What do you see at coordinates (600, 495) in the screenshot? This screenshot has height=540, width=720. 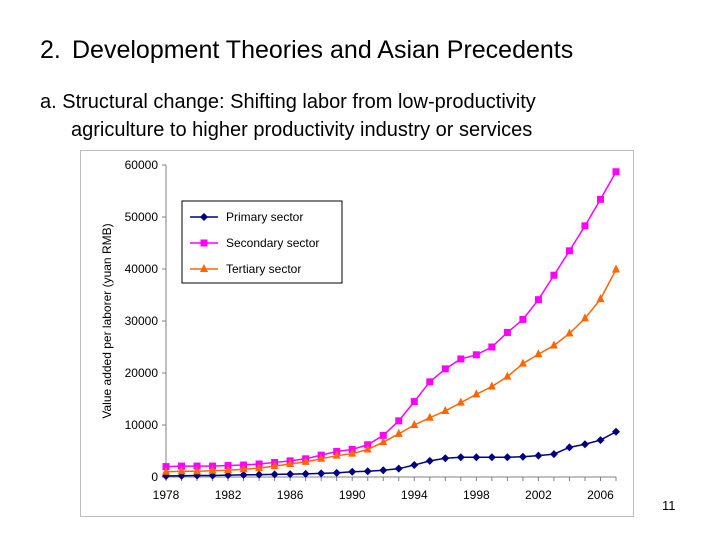 I see `x-tick-label: 2006` at bounding box center [600, 495].